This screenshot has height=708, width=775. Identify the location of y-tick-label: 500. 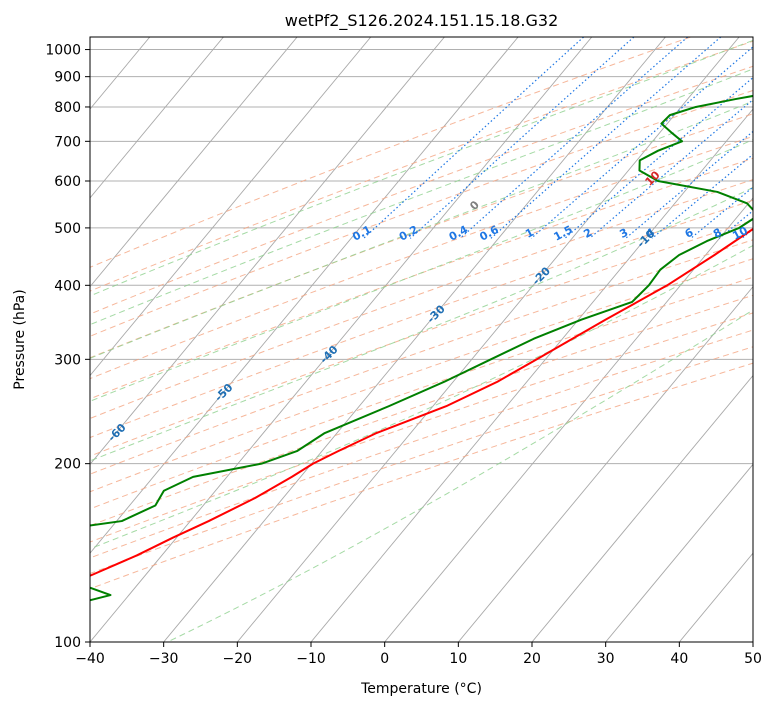
(67, 229).